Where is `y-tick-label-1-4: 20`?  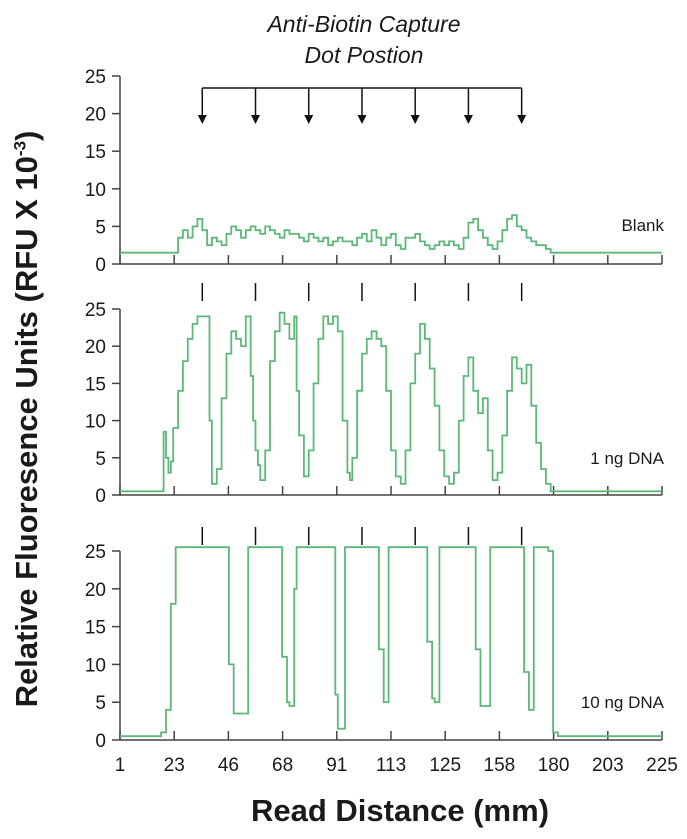 y-tick-label-1-4: 20 is located at coordinates (95, 347).